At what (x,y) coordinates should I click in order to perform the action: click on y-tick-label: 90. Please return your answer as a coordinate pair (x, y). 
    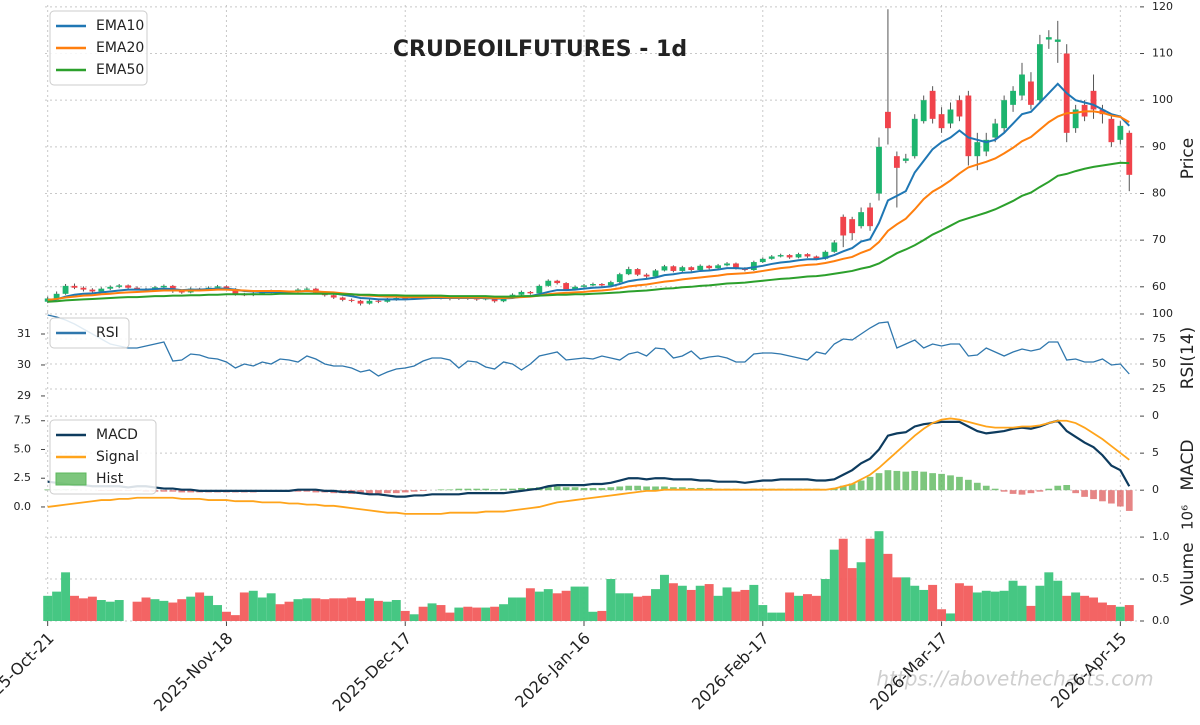
    Looking at the image, I should click on (1159, 146).